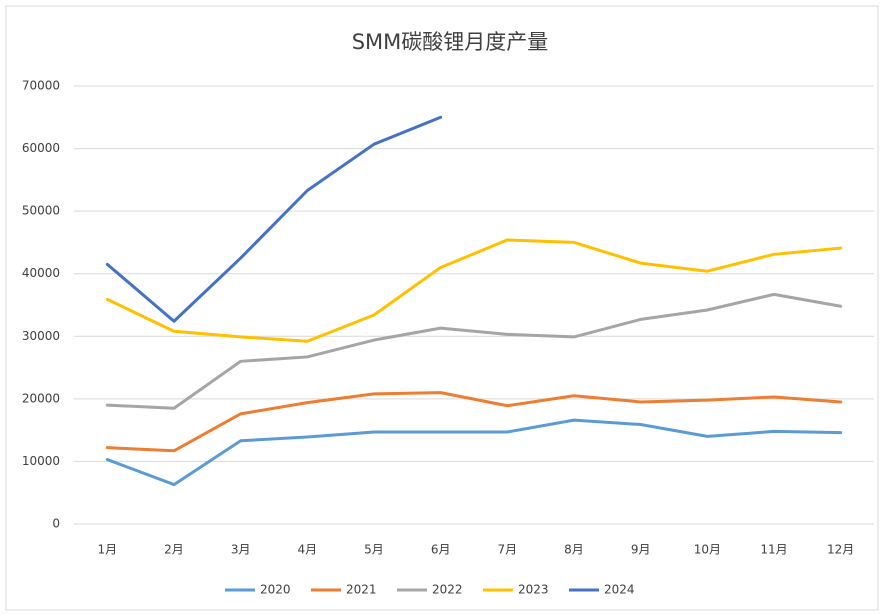 This screenshot has width=881, height=614. What do you see at coordinates (41, 86) in the screenshot?
I see `y-tick-label: 70000` at bounding box center [41, 86].